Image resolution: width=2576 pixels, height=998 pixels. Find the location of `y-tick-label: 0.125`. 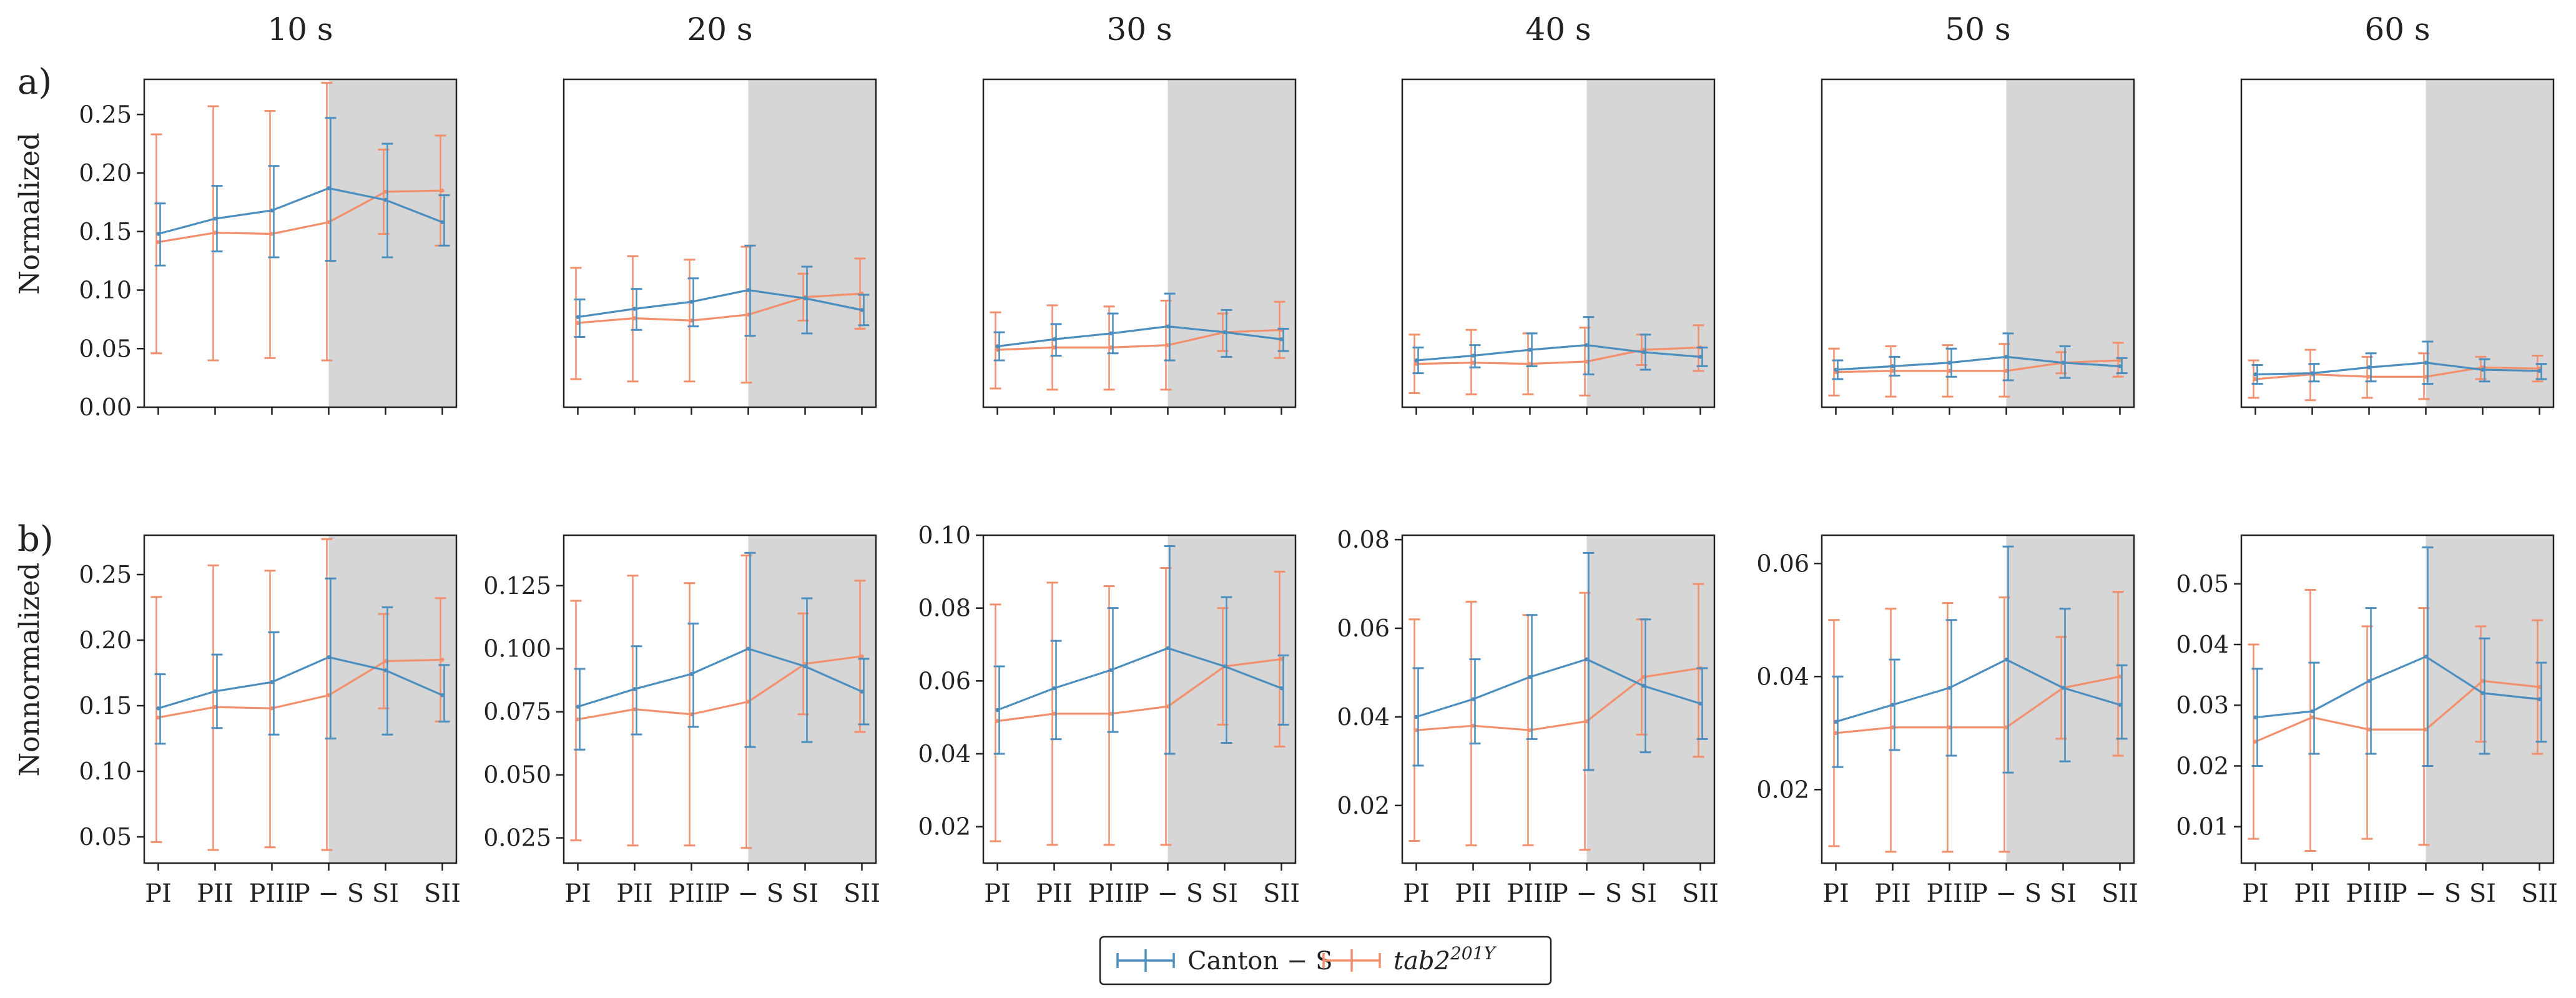

y-tick-label: 0.125 is located at coordinates (517, 586).